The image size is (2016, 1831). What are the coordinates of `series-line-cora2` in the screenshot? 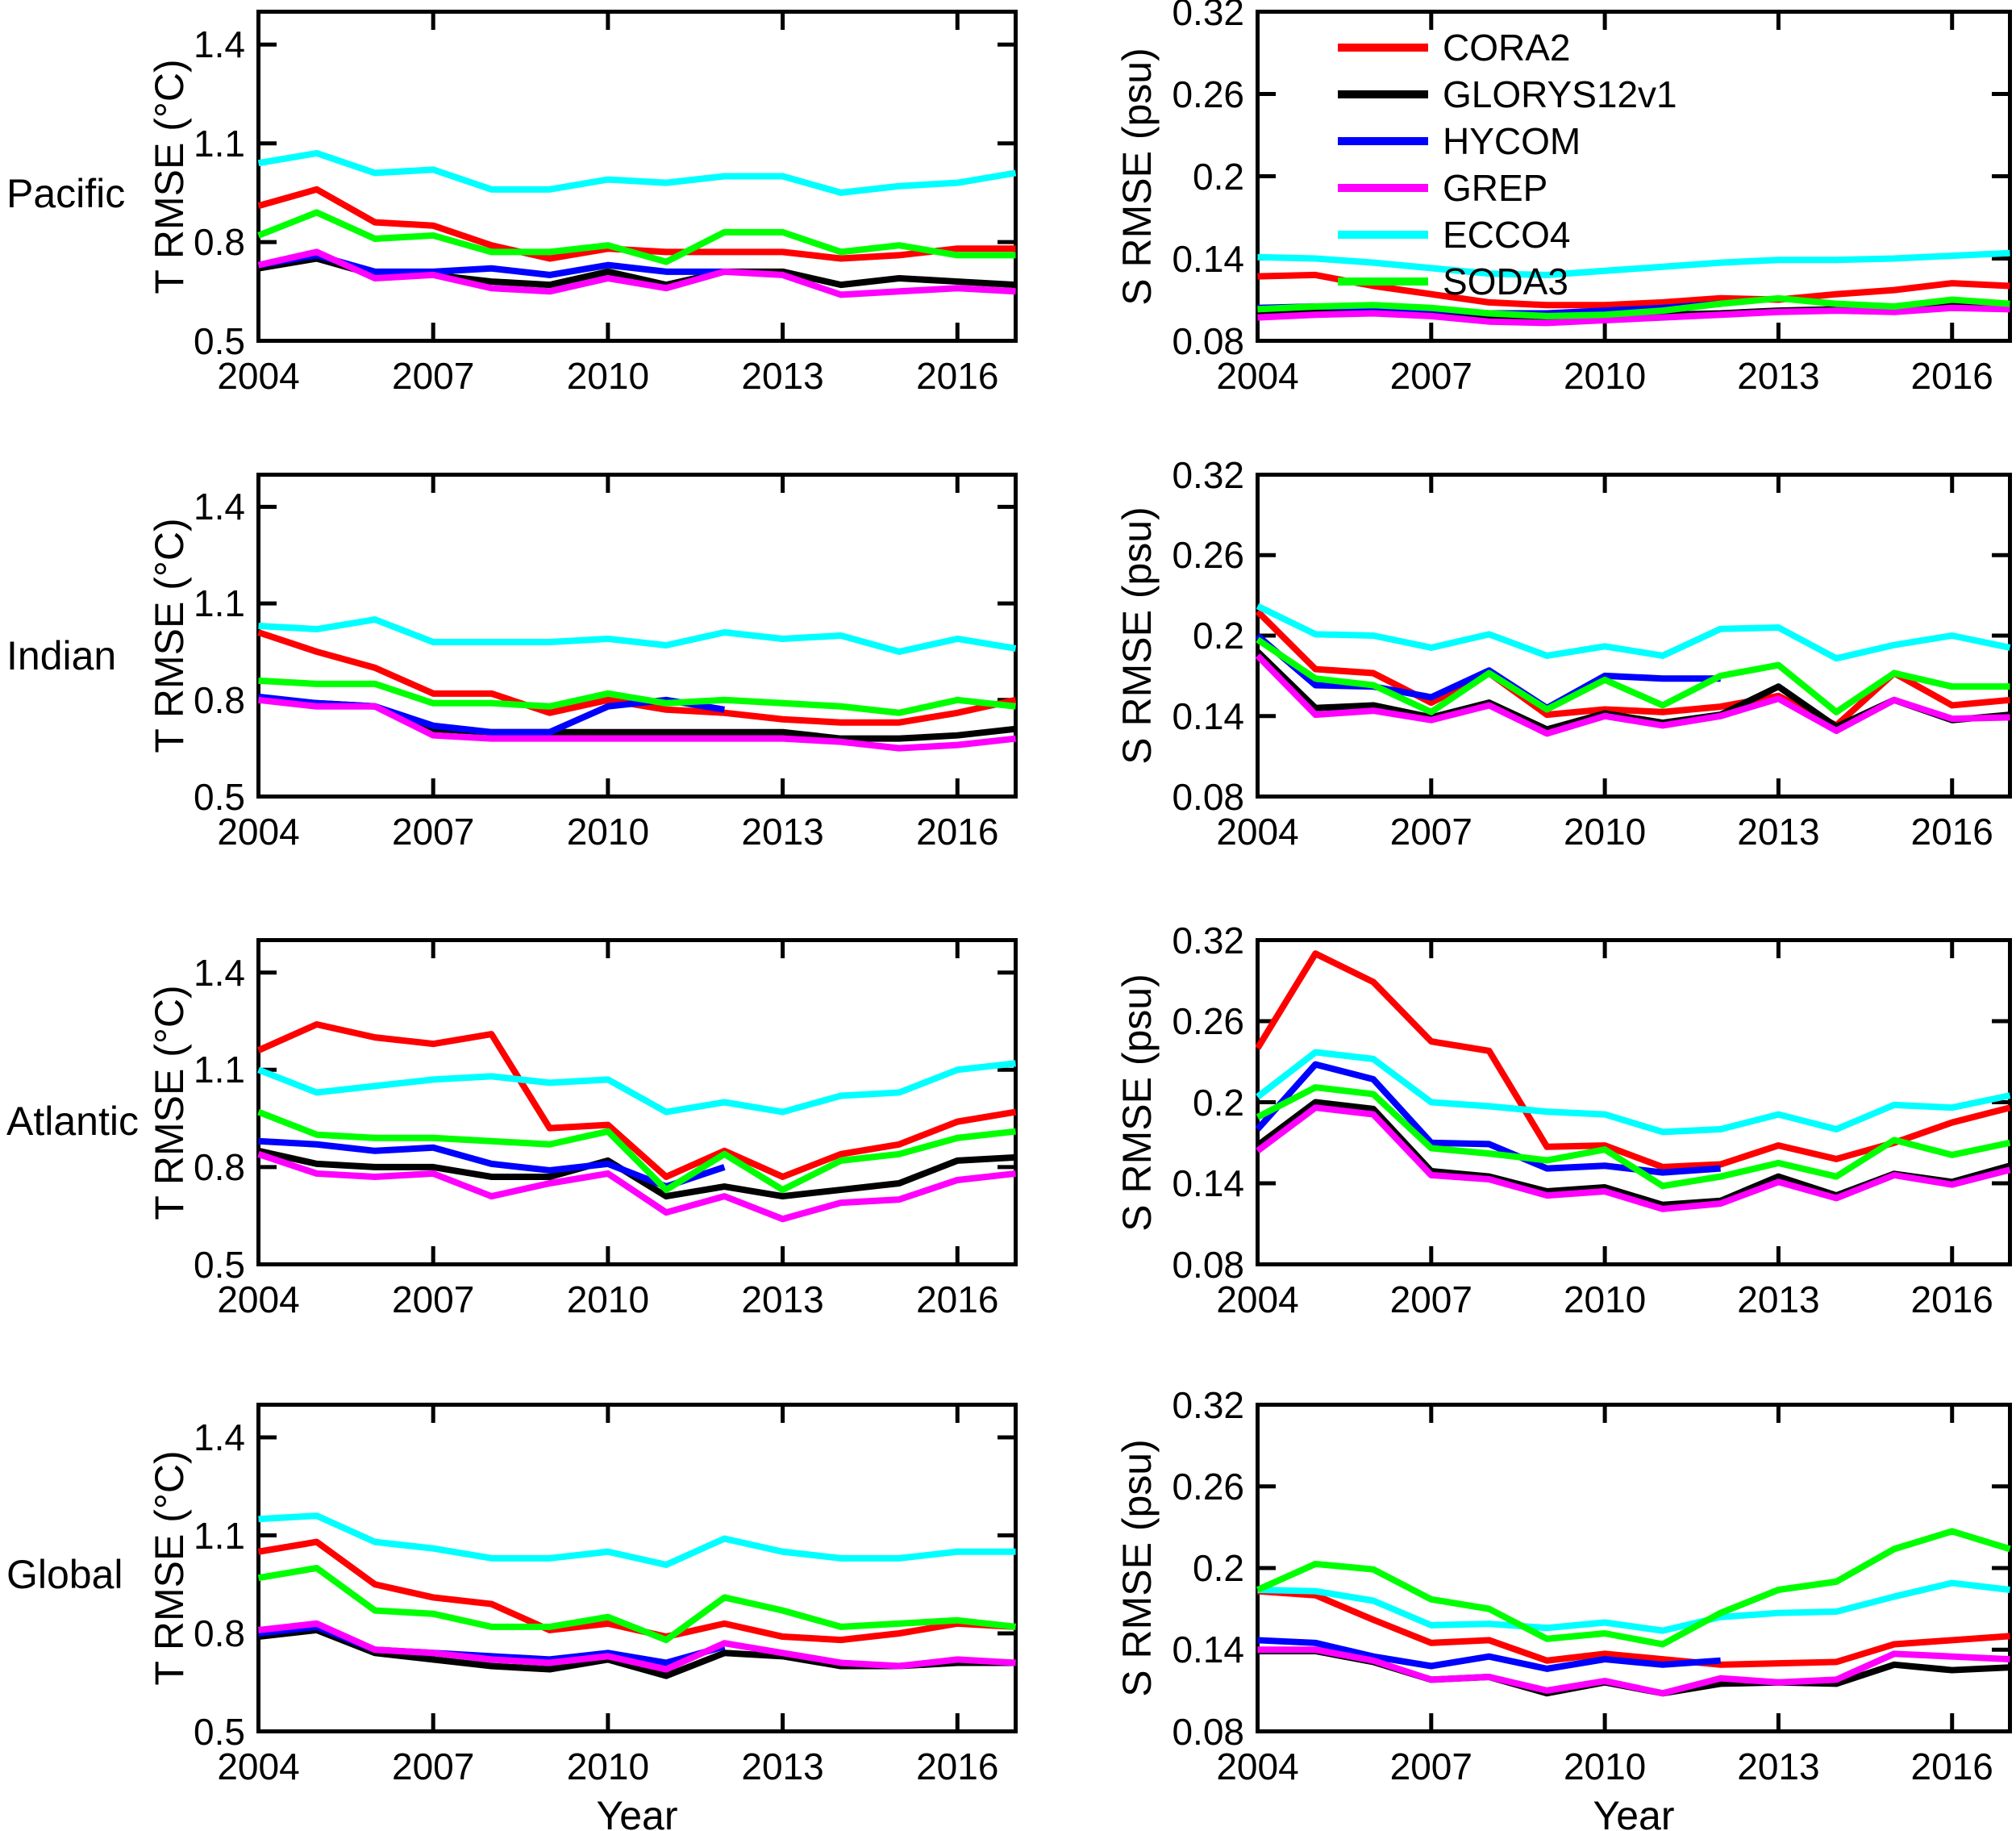 It's located at (636, 1100).